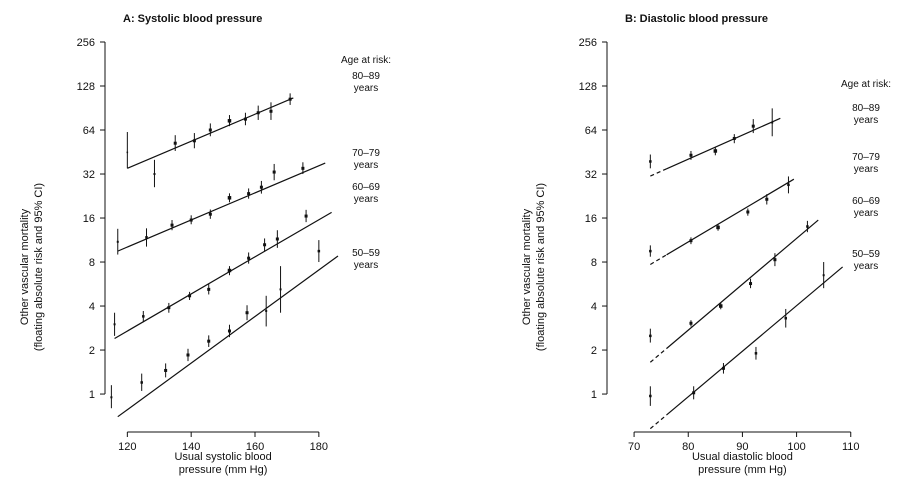  What do you see at coordinates (851, 447) in the screenshot?
I see `x-tick-label: 110` at bounding box center [851, 447].